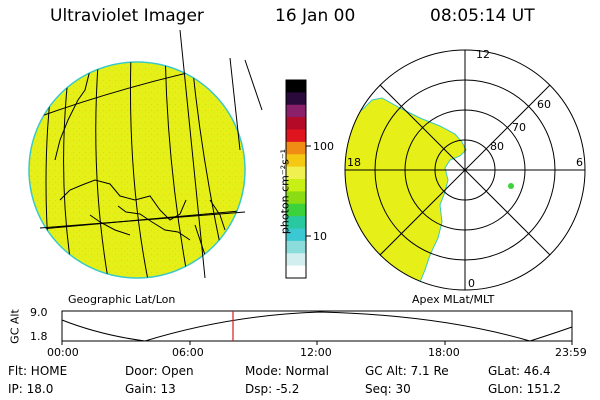 This screenshot has height=400, width=600. What do you see at coordinates (287, 371) in the screenshot?
I see `status-mode: Mode: Normal` at bounding box center [287, 371].